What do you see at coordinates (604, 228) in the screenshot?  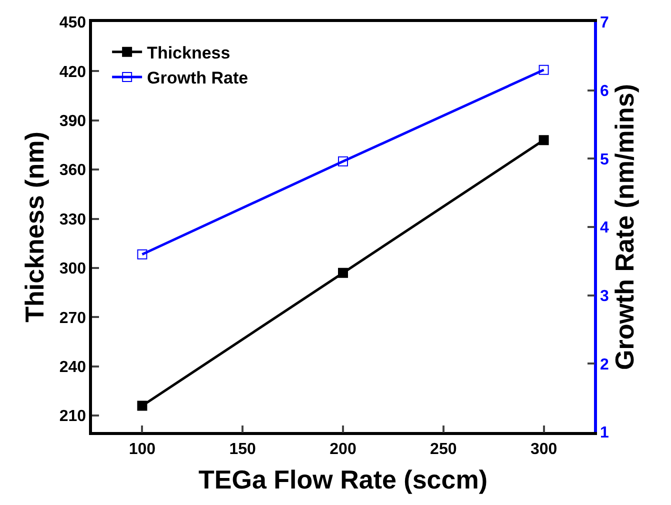 I see `y2-tick-label: 4` at bounding box center [604, 228].